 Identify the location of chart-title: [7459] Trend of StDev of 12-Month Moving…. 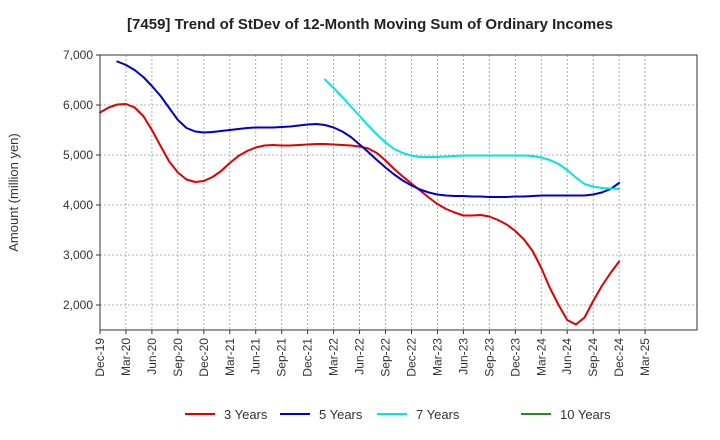
(370, 24).